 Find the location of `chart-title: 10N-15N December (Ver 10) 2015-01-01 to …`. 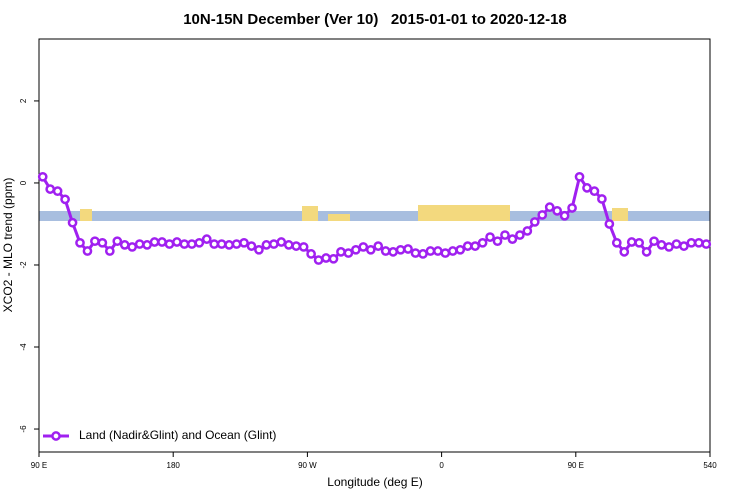

chart-title: 10N-15N December (Ver 10) 2015-01-01 to … is located at coordinates (375, 19).